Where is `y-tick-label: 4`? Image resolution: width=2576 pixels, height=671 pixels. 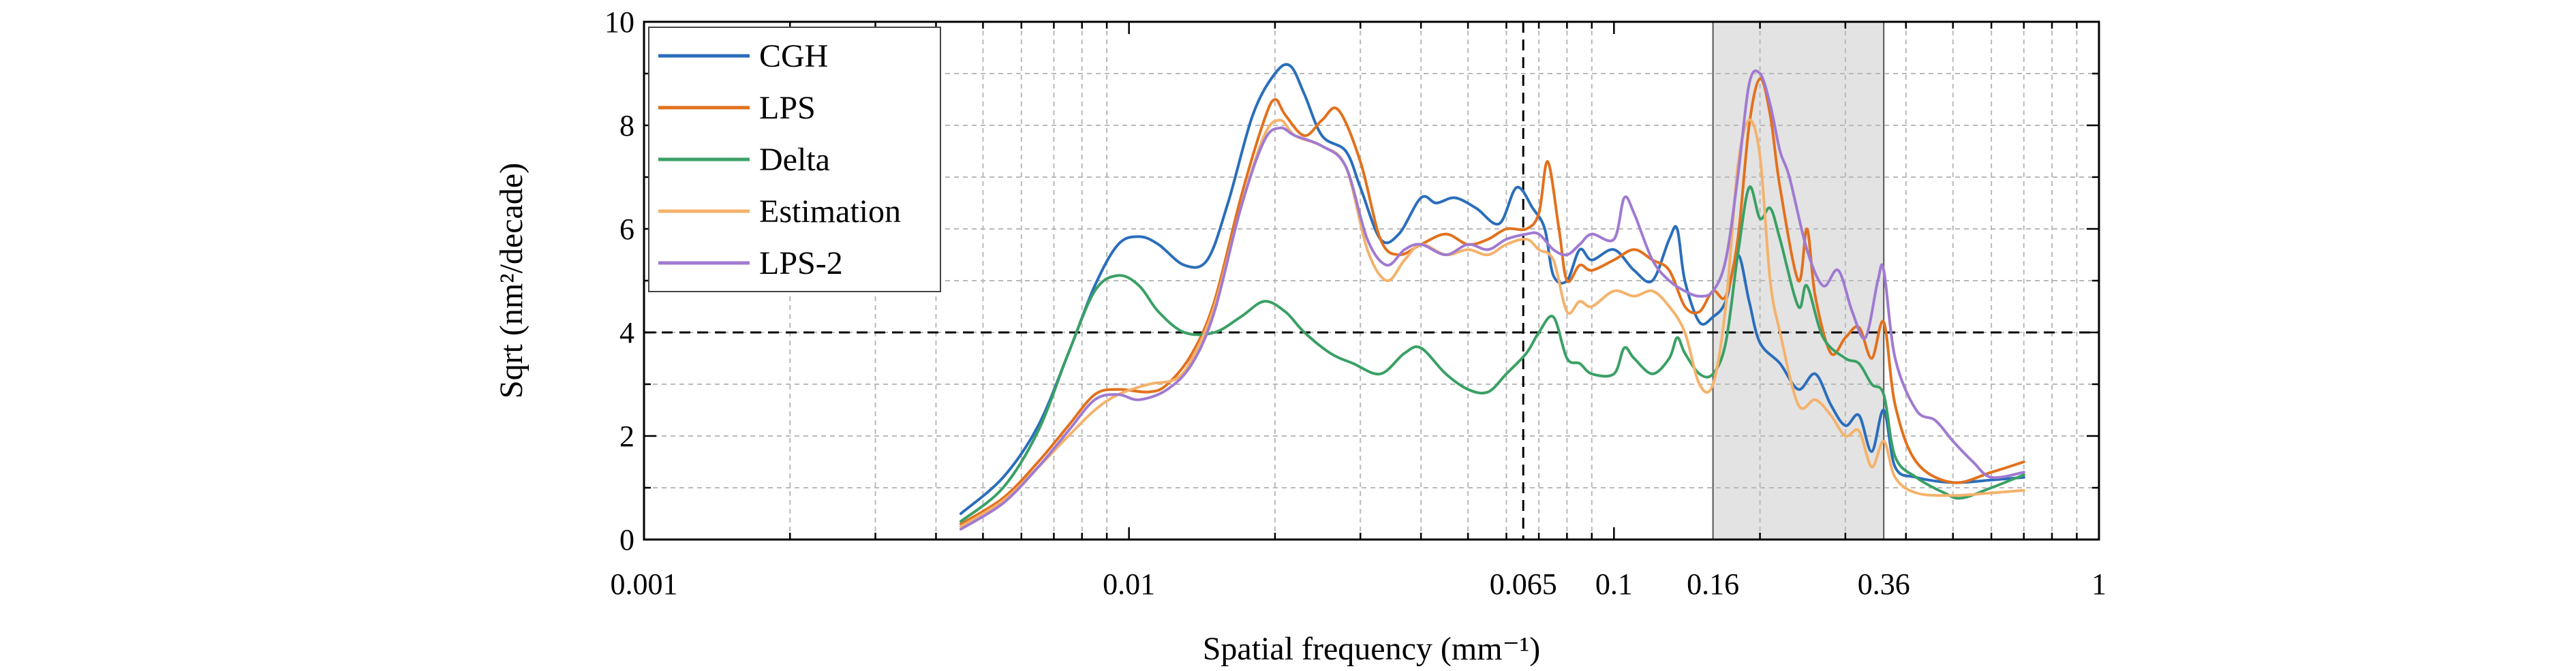
y-tick-label: 4 is located at coordinates (626, 332).